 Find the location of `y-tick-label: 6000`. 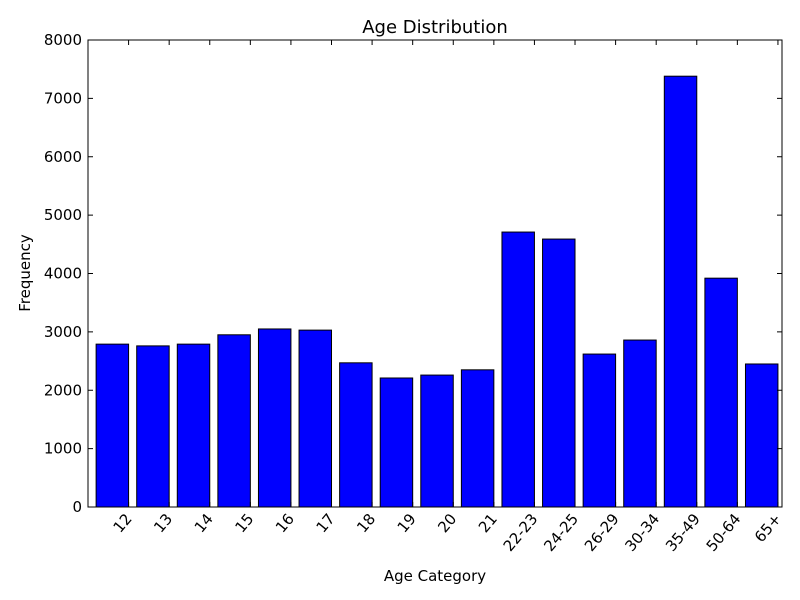

y-tick-label: 6000 is located at coordinates (63, 157).